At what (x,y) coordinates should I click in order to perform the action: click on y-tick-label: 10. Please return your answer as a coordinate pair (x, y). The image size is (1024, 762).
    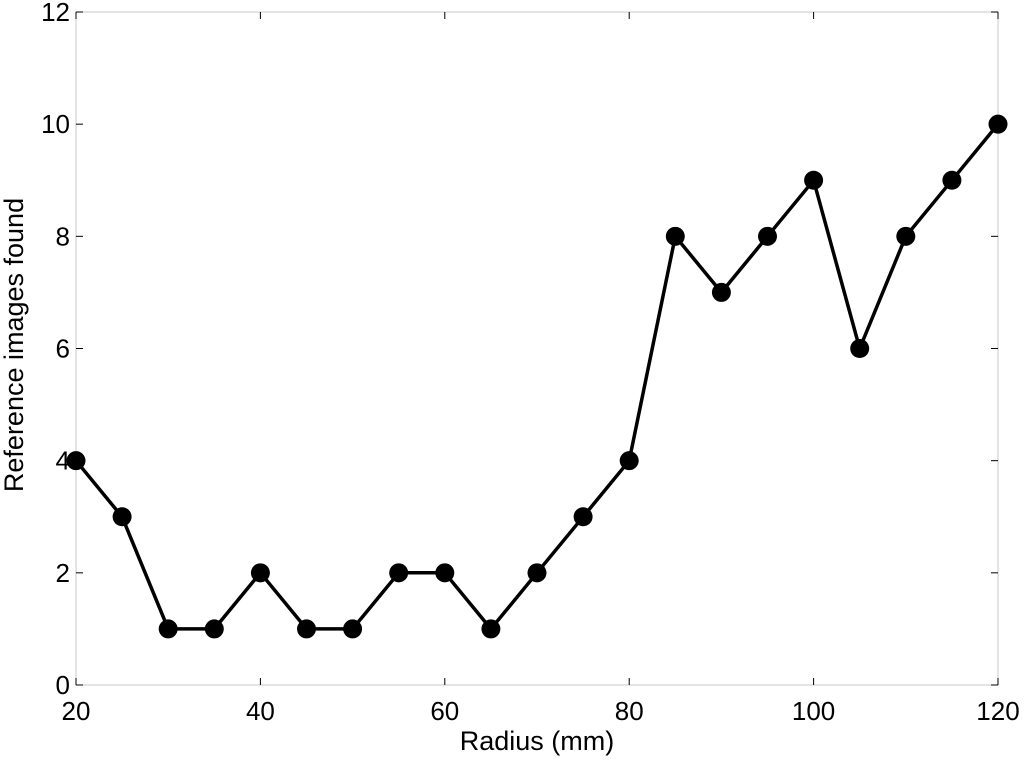
    Looking at the image, I should click on (55, 124).